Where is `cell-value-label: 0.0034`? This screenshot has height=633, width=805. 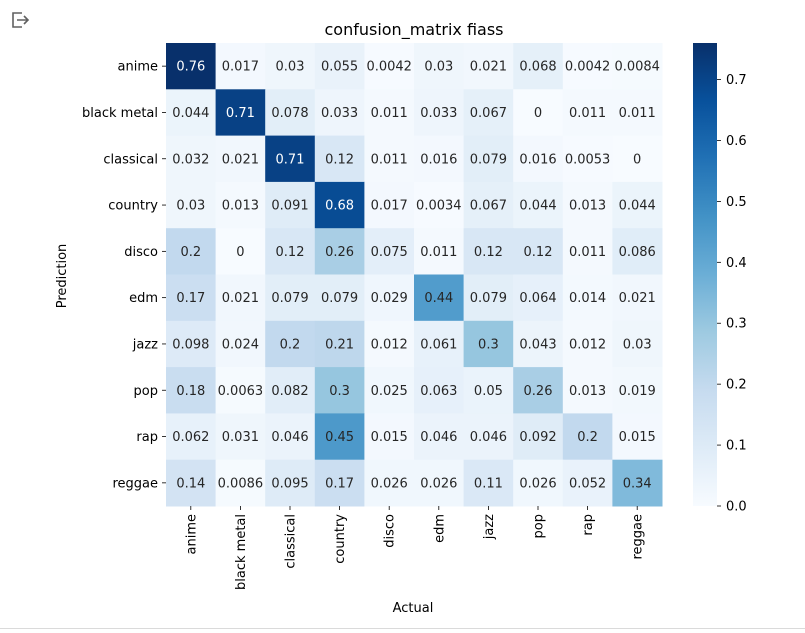 cell-value-label: 0.0034 is located at coordinates (439, 206).